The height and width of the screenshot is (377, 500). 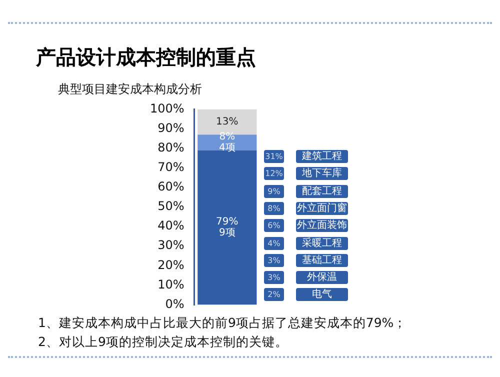 I want to click on y-tick-label: 90%, so click(x=171, y=127).